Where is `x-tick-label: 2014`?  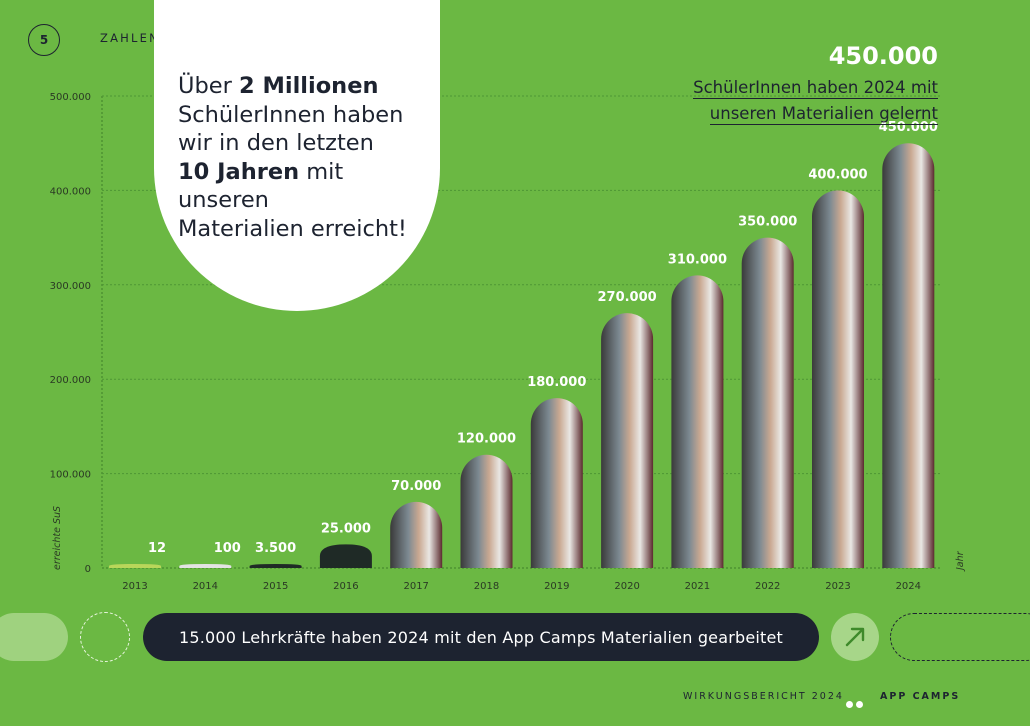 x-tick-label: 2014 is located at coordinates (205, 586).